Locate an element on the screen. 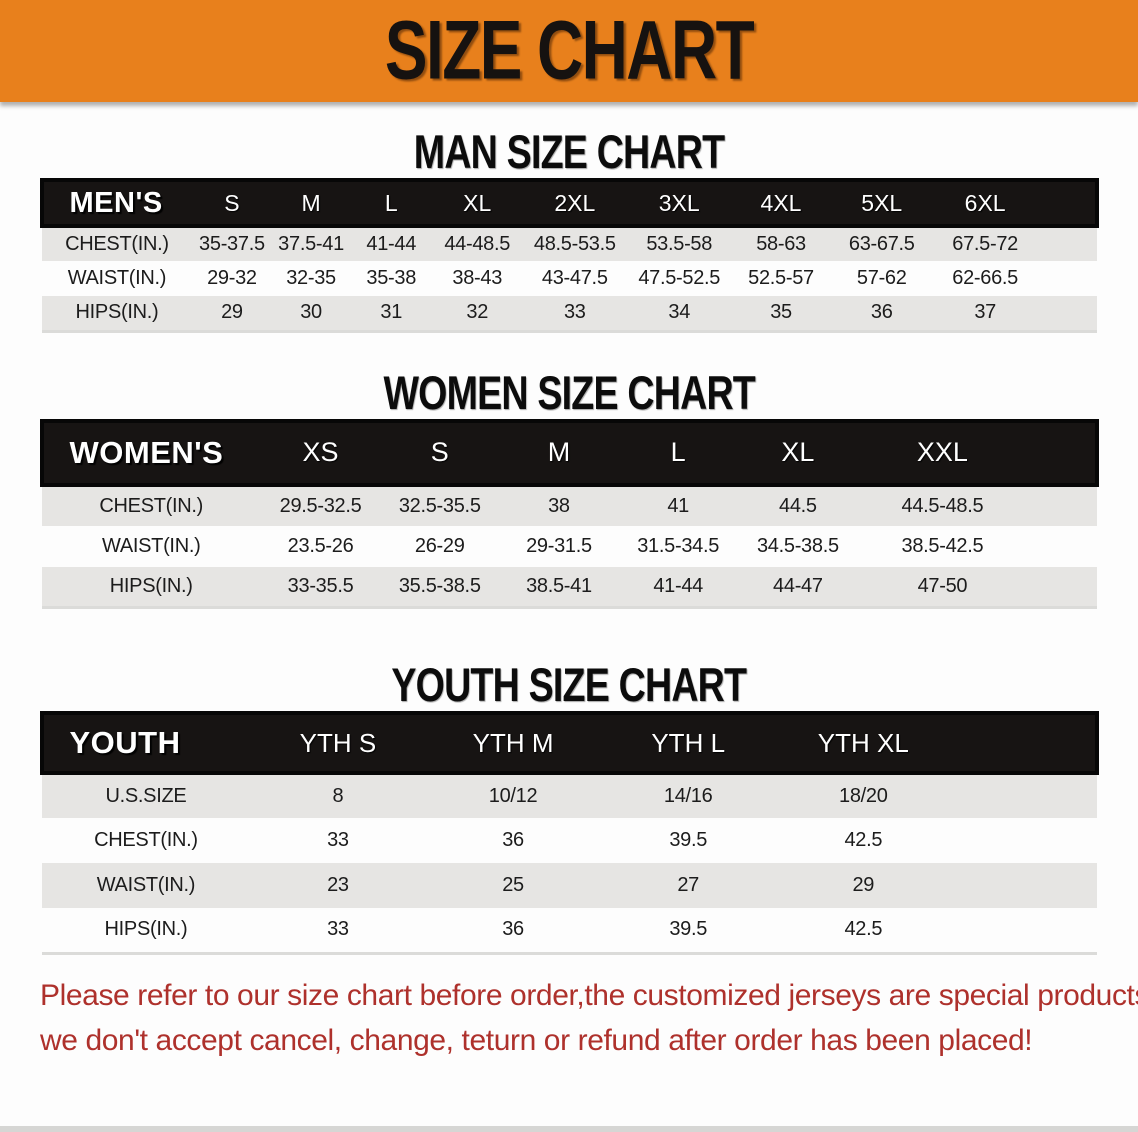 The width and height of the screenshot is (1138, 1132). size-value-cell: 8 is located at coordinates (338, 794).